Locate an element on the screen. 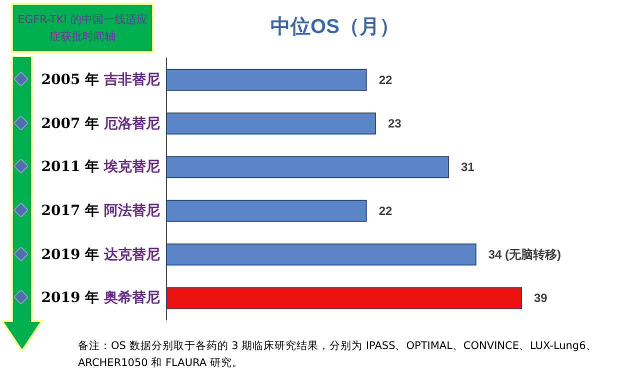  y-tick-label: 2011 年 埃克替尼 is located at coordinates (100, 167).